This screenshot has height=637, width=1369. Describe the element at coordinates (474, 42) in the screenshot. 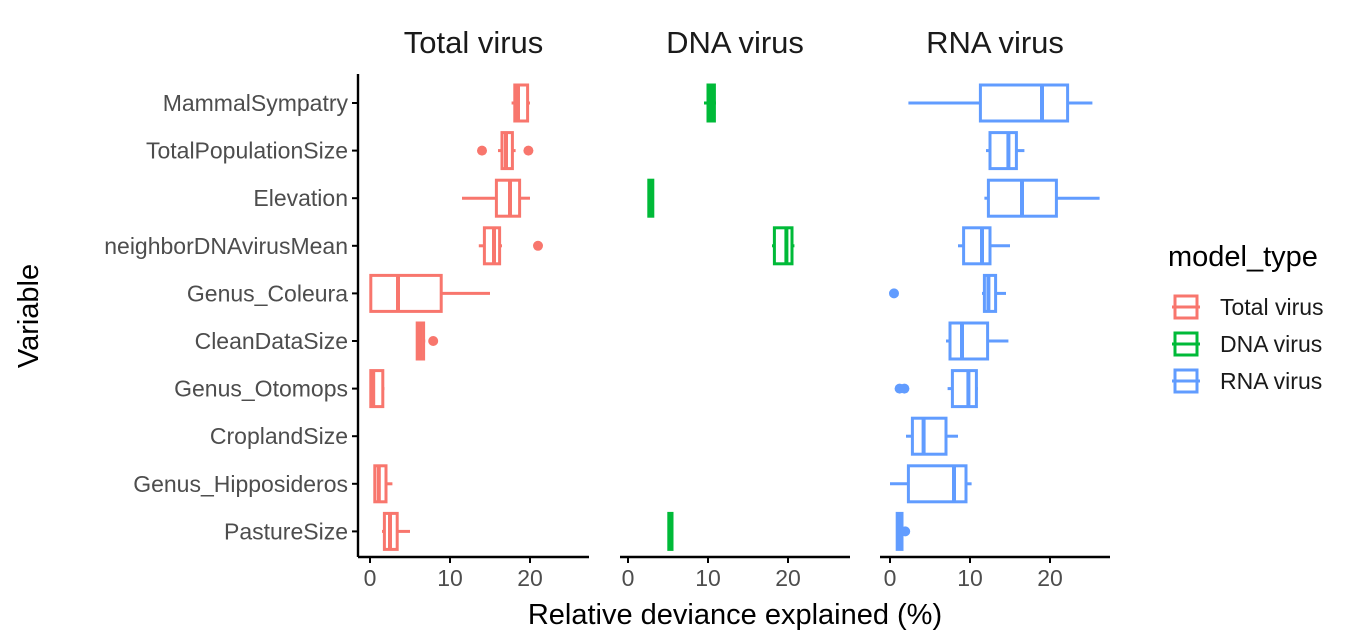

I see `facet-title: Total virus` at that location.